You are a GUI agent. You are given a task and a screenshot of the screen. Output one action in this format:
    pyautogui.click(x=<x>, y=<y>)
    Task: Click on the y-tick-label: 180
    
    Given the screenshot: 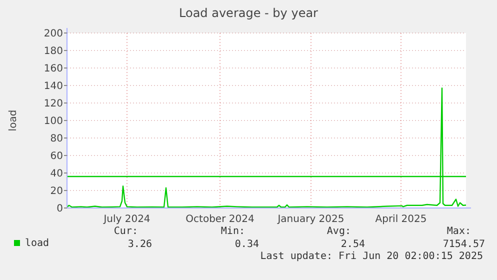 What is the action you would take?
    pyautogui.click(x=53, y=51)
    